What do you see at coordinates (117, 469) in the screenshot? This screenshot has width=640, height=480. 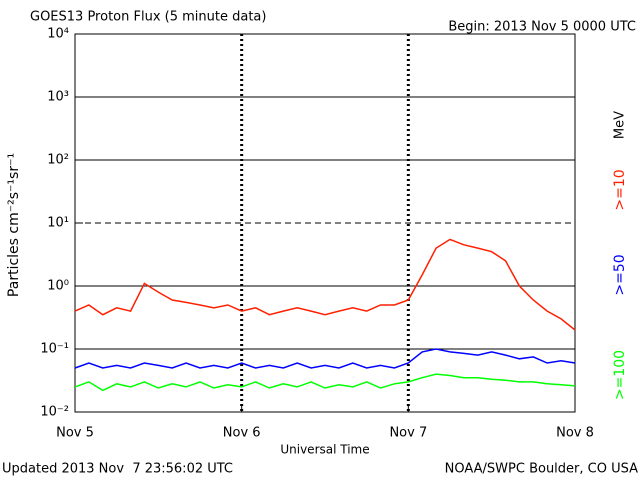 I see `footer-left: Updated 2013 Nov 7 23:56:02 UTC` at bounding box center [117, 469].